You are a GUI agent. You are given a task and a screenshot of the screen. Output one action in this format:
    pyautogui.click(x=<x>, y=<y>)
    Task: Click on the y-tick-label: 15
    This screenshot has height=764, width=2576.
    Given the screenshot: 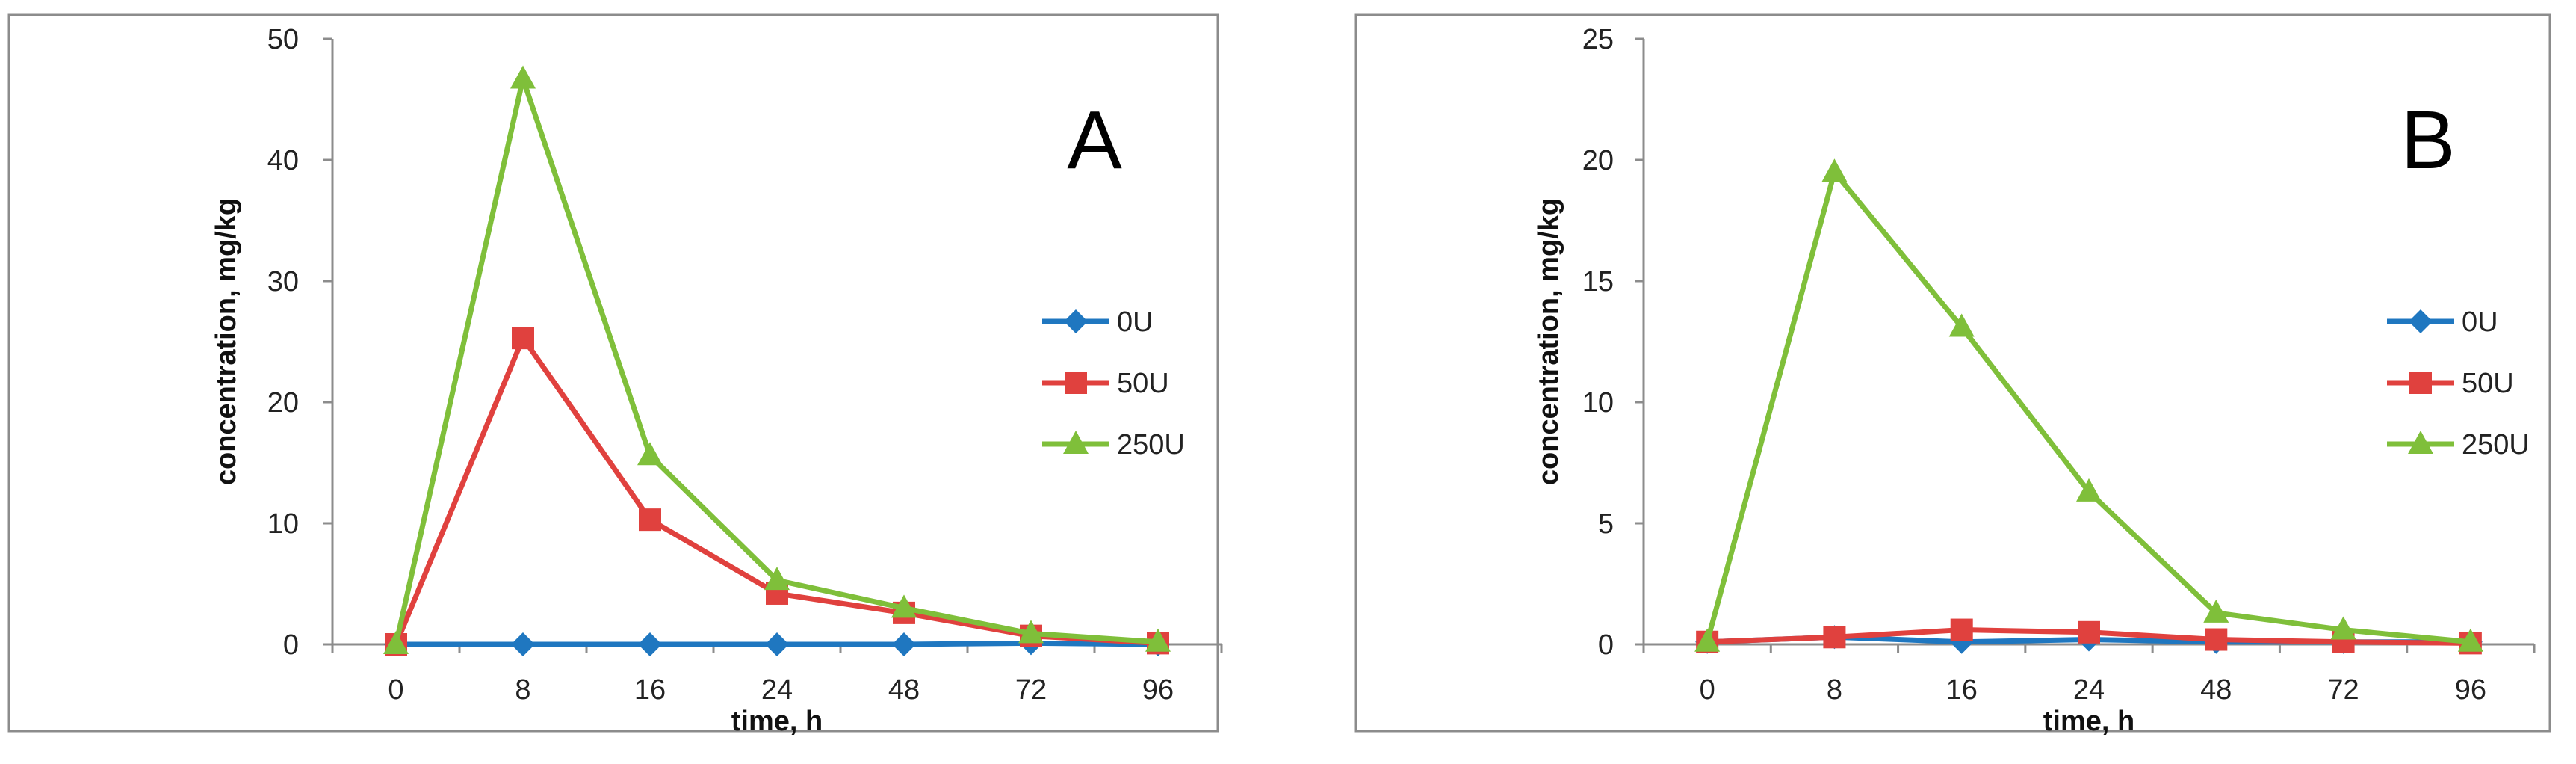 What is the action you would take?
    pyautogui.click(x=1598, y=282)
    